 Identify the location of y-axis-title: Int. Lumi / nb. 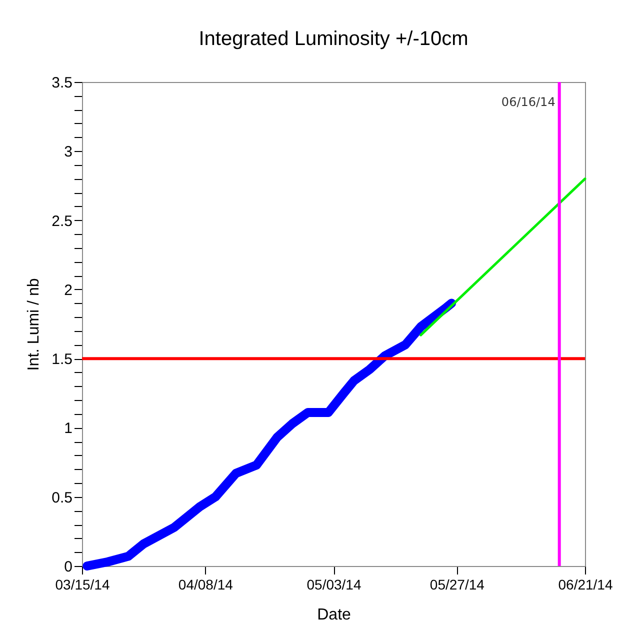
(34, 324).